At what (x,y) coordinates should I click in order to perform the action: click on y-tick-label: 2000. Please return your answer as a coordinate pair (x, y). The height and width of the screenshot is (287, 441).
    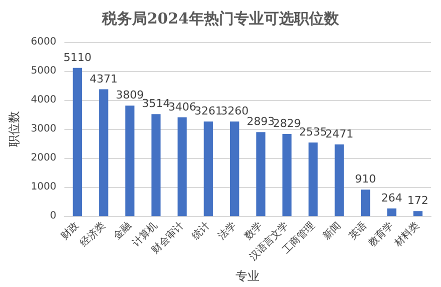
    Looking at the image, I should click on (43, 158).